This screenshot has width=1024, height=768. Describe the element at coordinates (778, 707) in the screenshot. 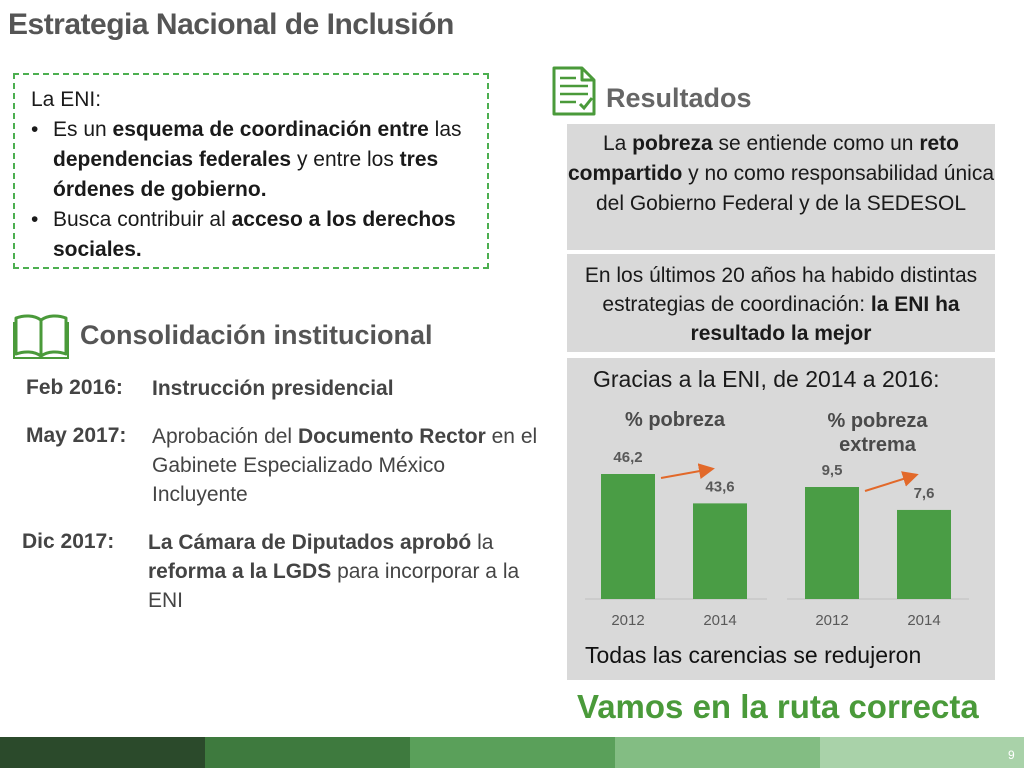

I see `ruta-correcta-text: Vamos en la ruta correcta` at that location.